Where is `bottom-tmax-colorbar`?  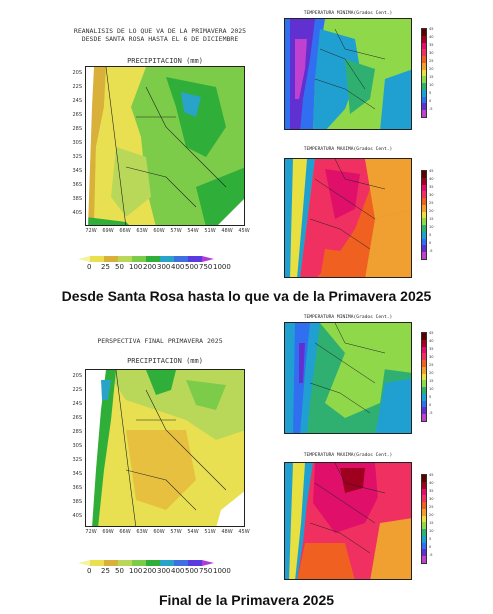 bottom-tmax-colorbar is located at coordinates (424, 519).